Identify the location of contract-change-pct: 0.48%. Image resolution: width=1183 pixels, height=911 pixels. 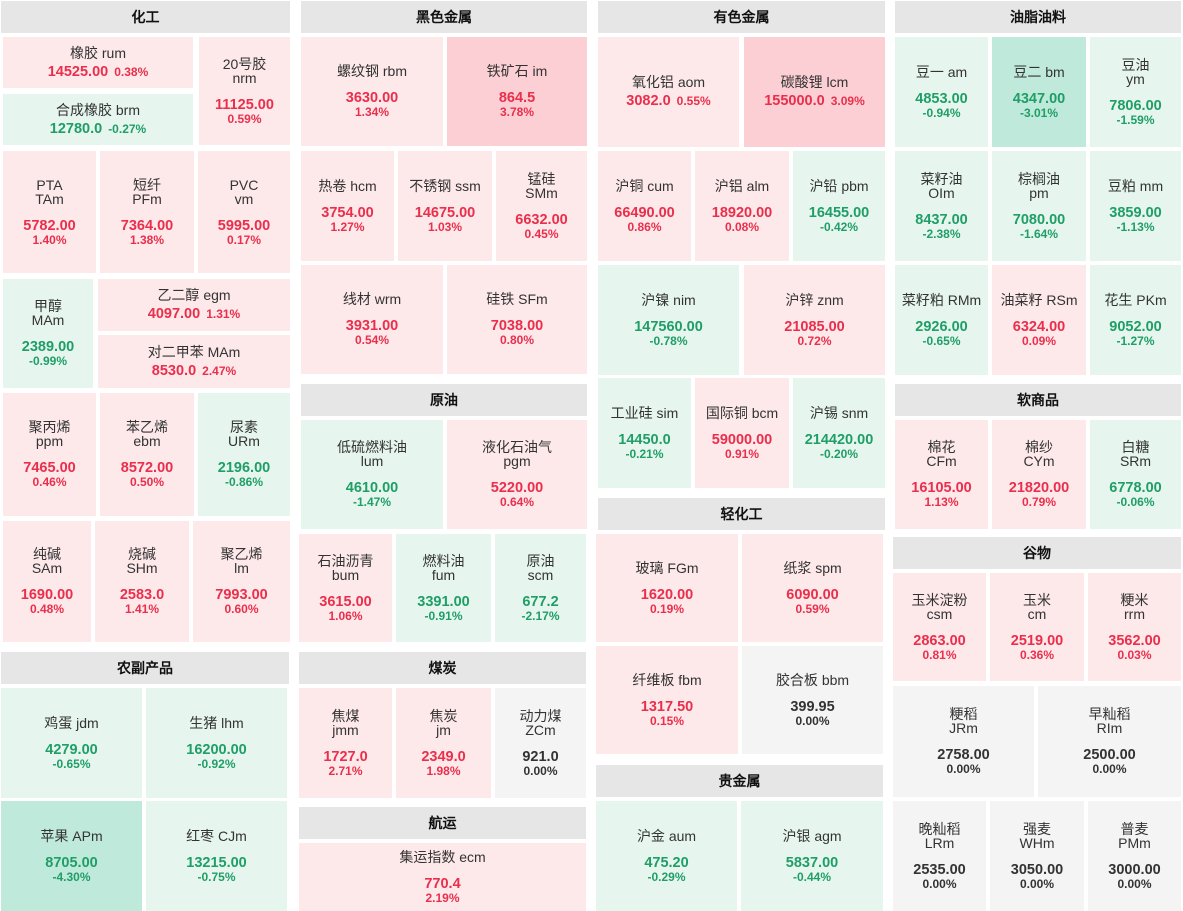
(47, 609).